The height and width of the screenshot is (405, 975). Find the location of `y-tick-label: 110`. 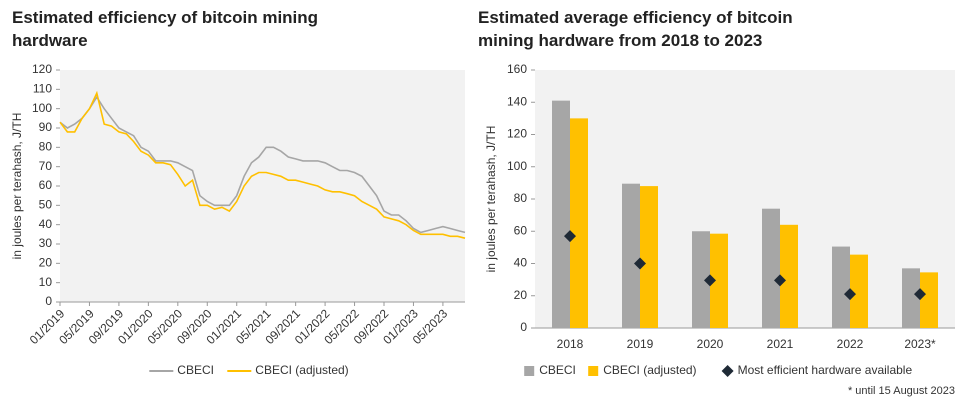

y-tick-label: 110 is located at coordinates (42, 89).